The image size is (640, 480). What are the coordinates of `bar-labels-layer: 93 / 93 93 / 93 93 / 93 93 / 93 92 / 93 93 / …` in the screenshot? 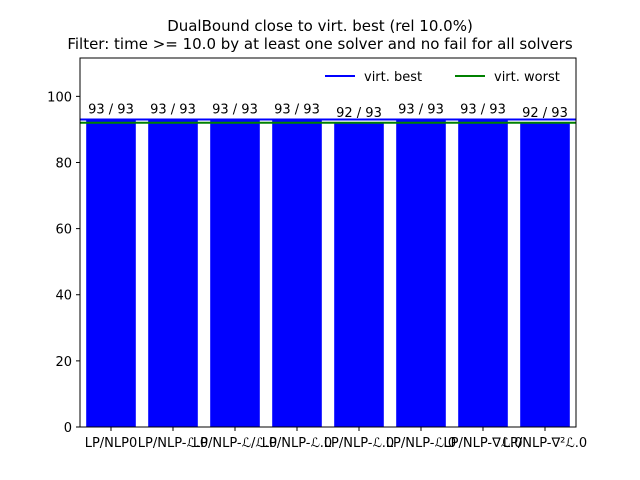 It's located at (328, 112).